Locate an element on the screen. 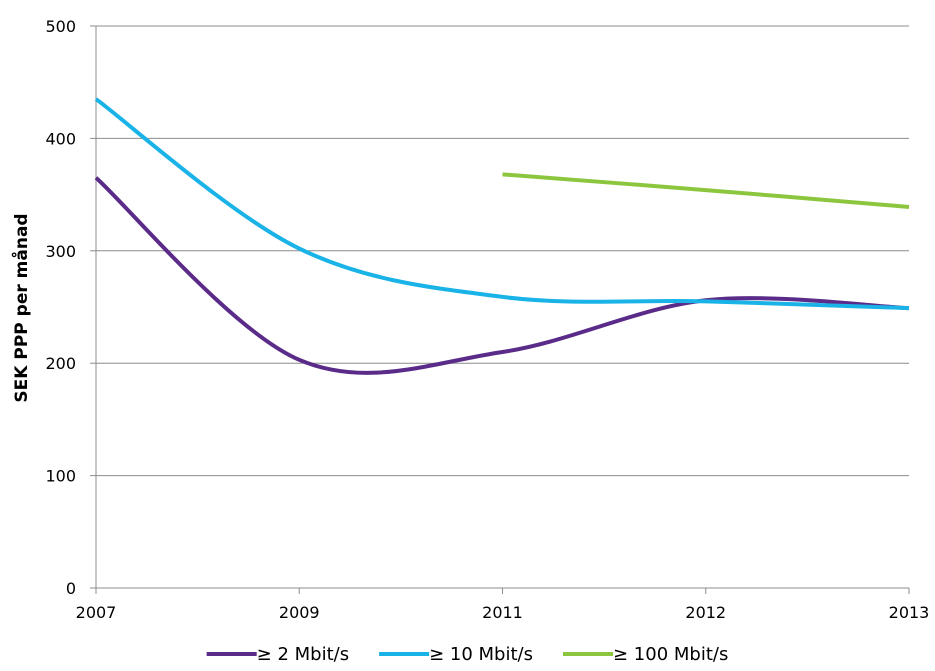 Image resolution: width=935 pixels, height=671 pixels. x-tick-label: 2013 is located at coordinates (909, 612).